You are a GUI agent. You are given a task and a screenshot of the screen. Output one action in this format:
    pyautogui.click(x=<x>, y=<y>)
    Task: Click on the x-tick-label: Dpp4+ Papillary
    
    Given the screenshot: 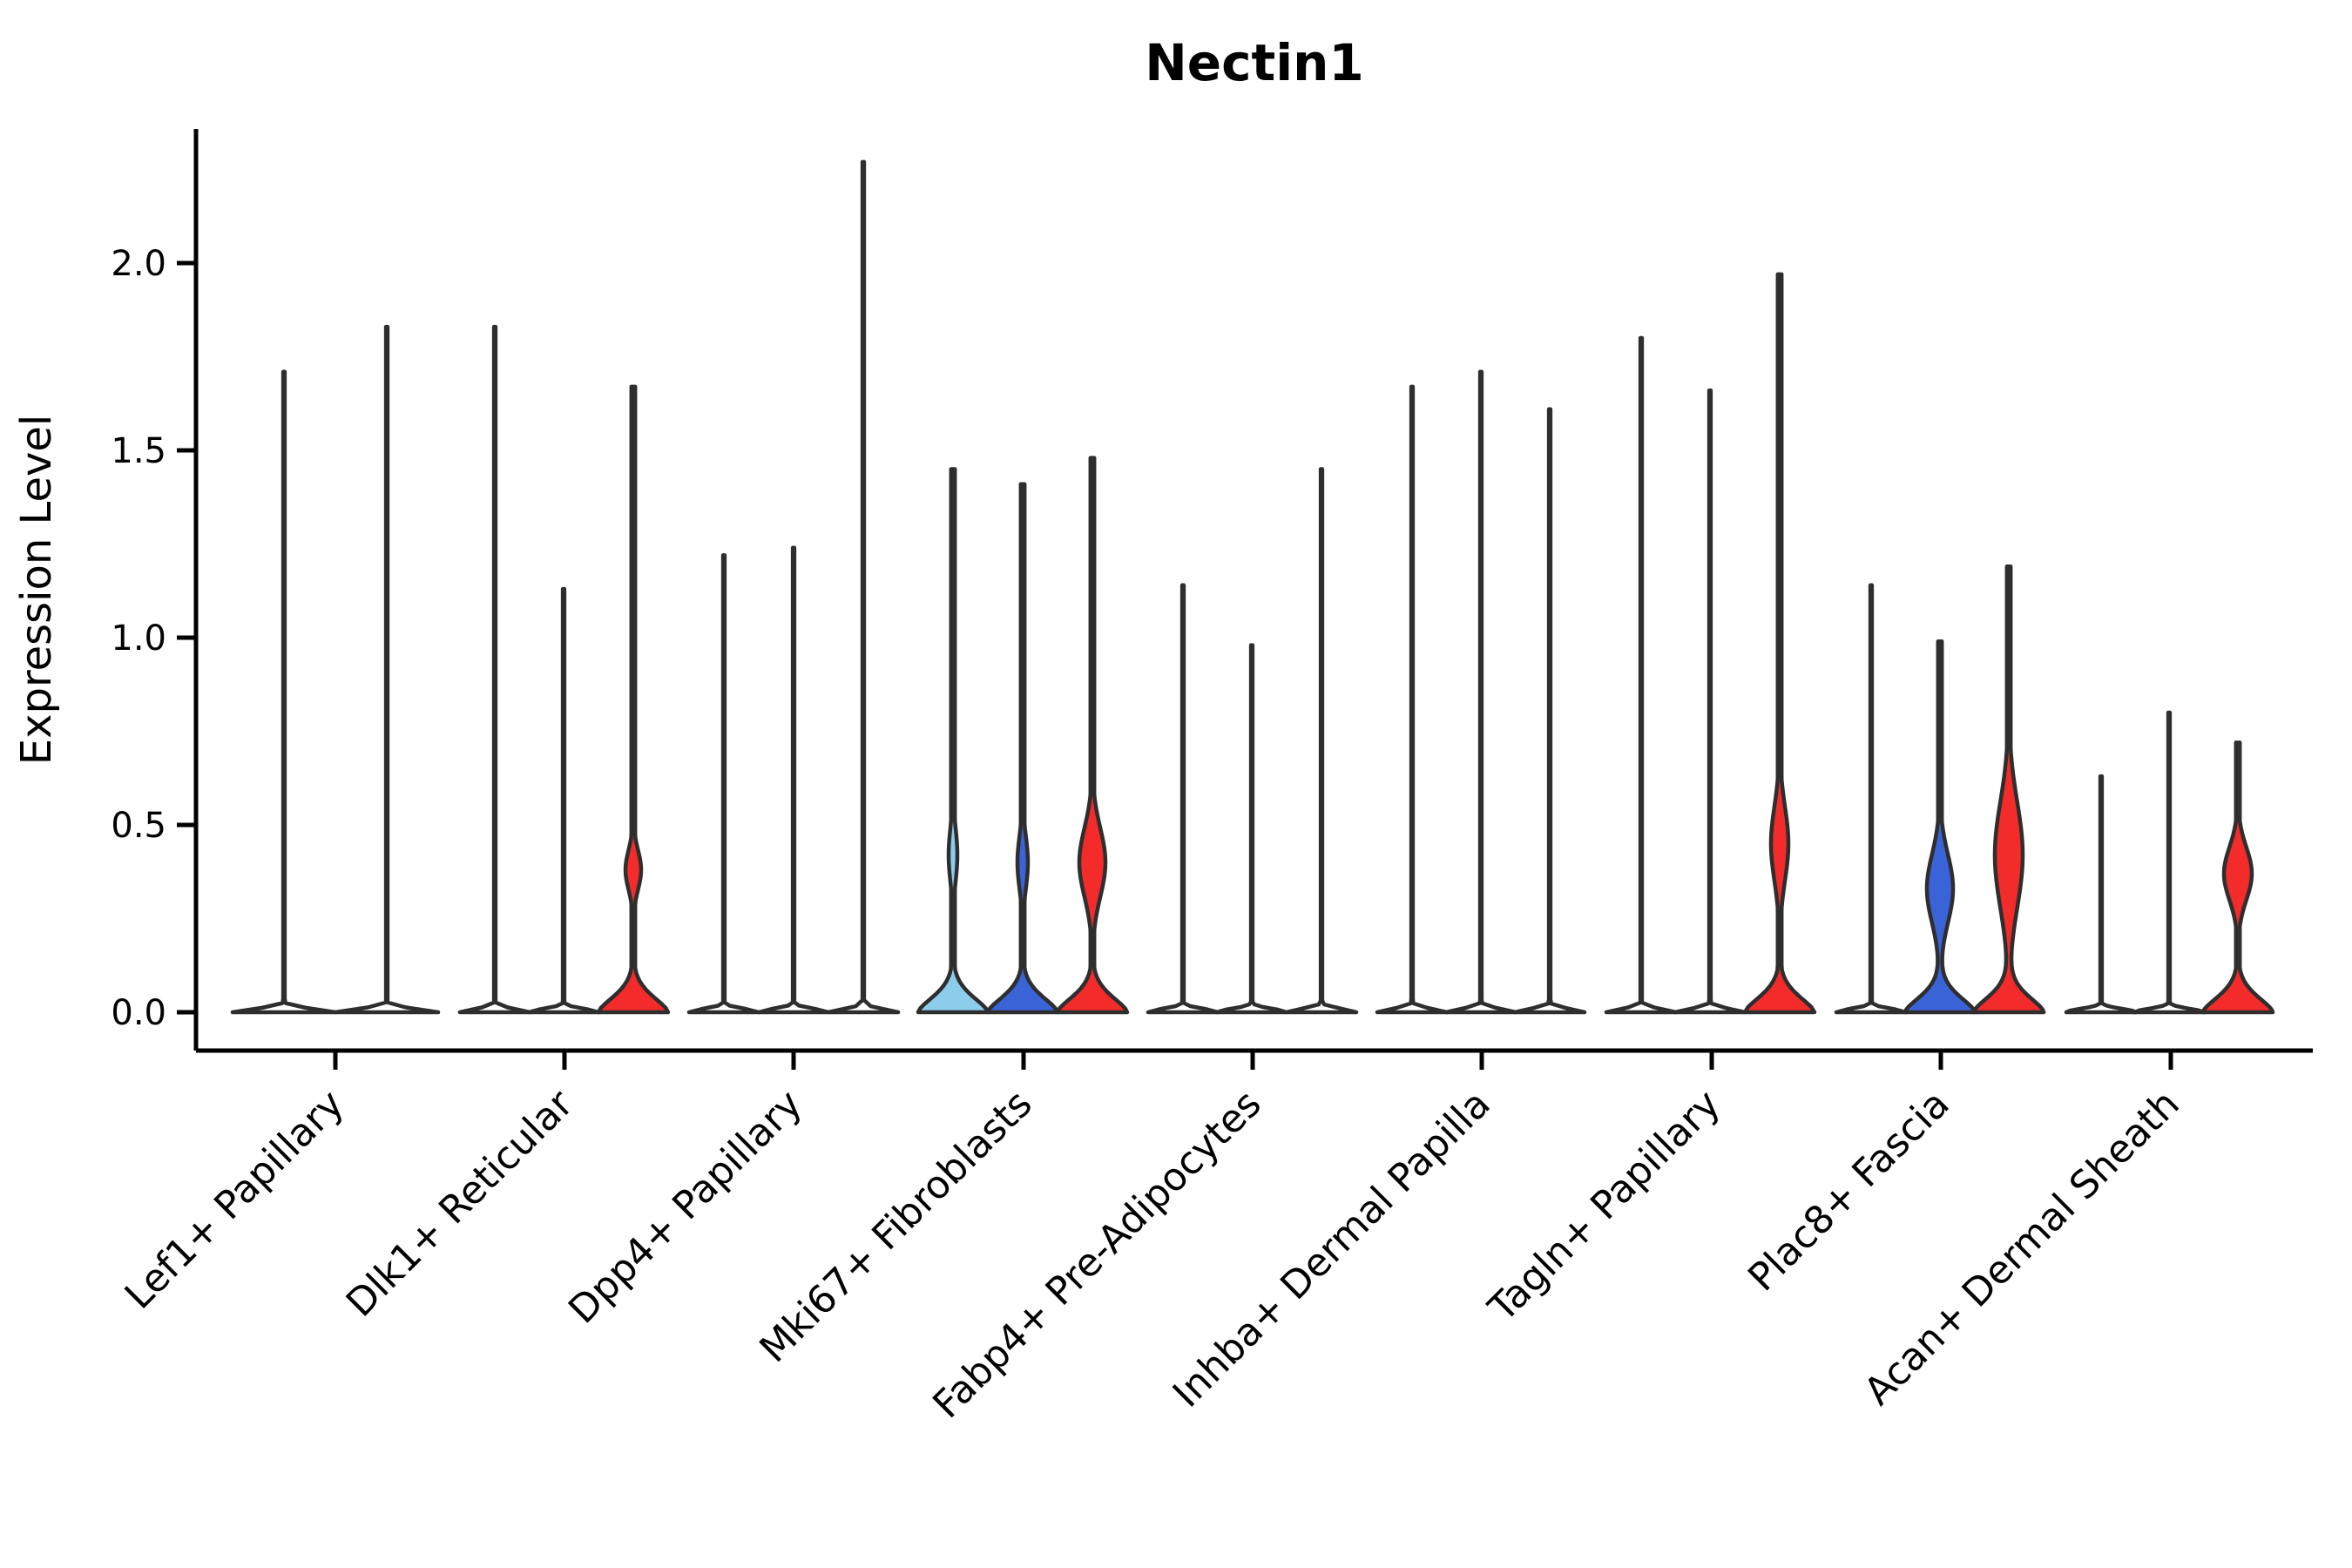 What is the action you would take?
    pyautogui.click(x=685, y=1207)
    